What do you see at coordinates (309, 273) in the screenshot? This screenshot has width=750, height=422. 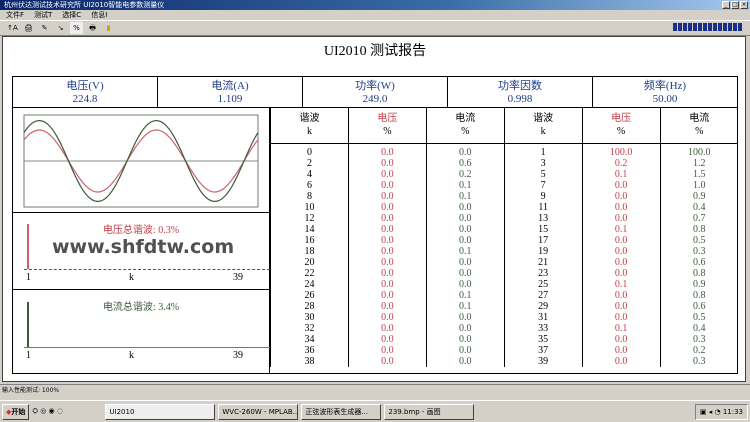 I see `cell-even-k: 22` at bounding box center [309, 273].